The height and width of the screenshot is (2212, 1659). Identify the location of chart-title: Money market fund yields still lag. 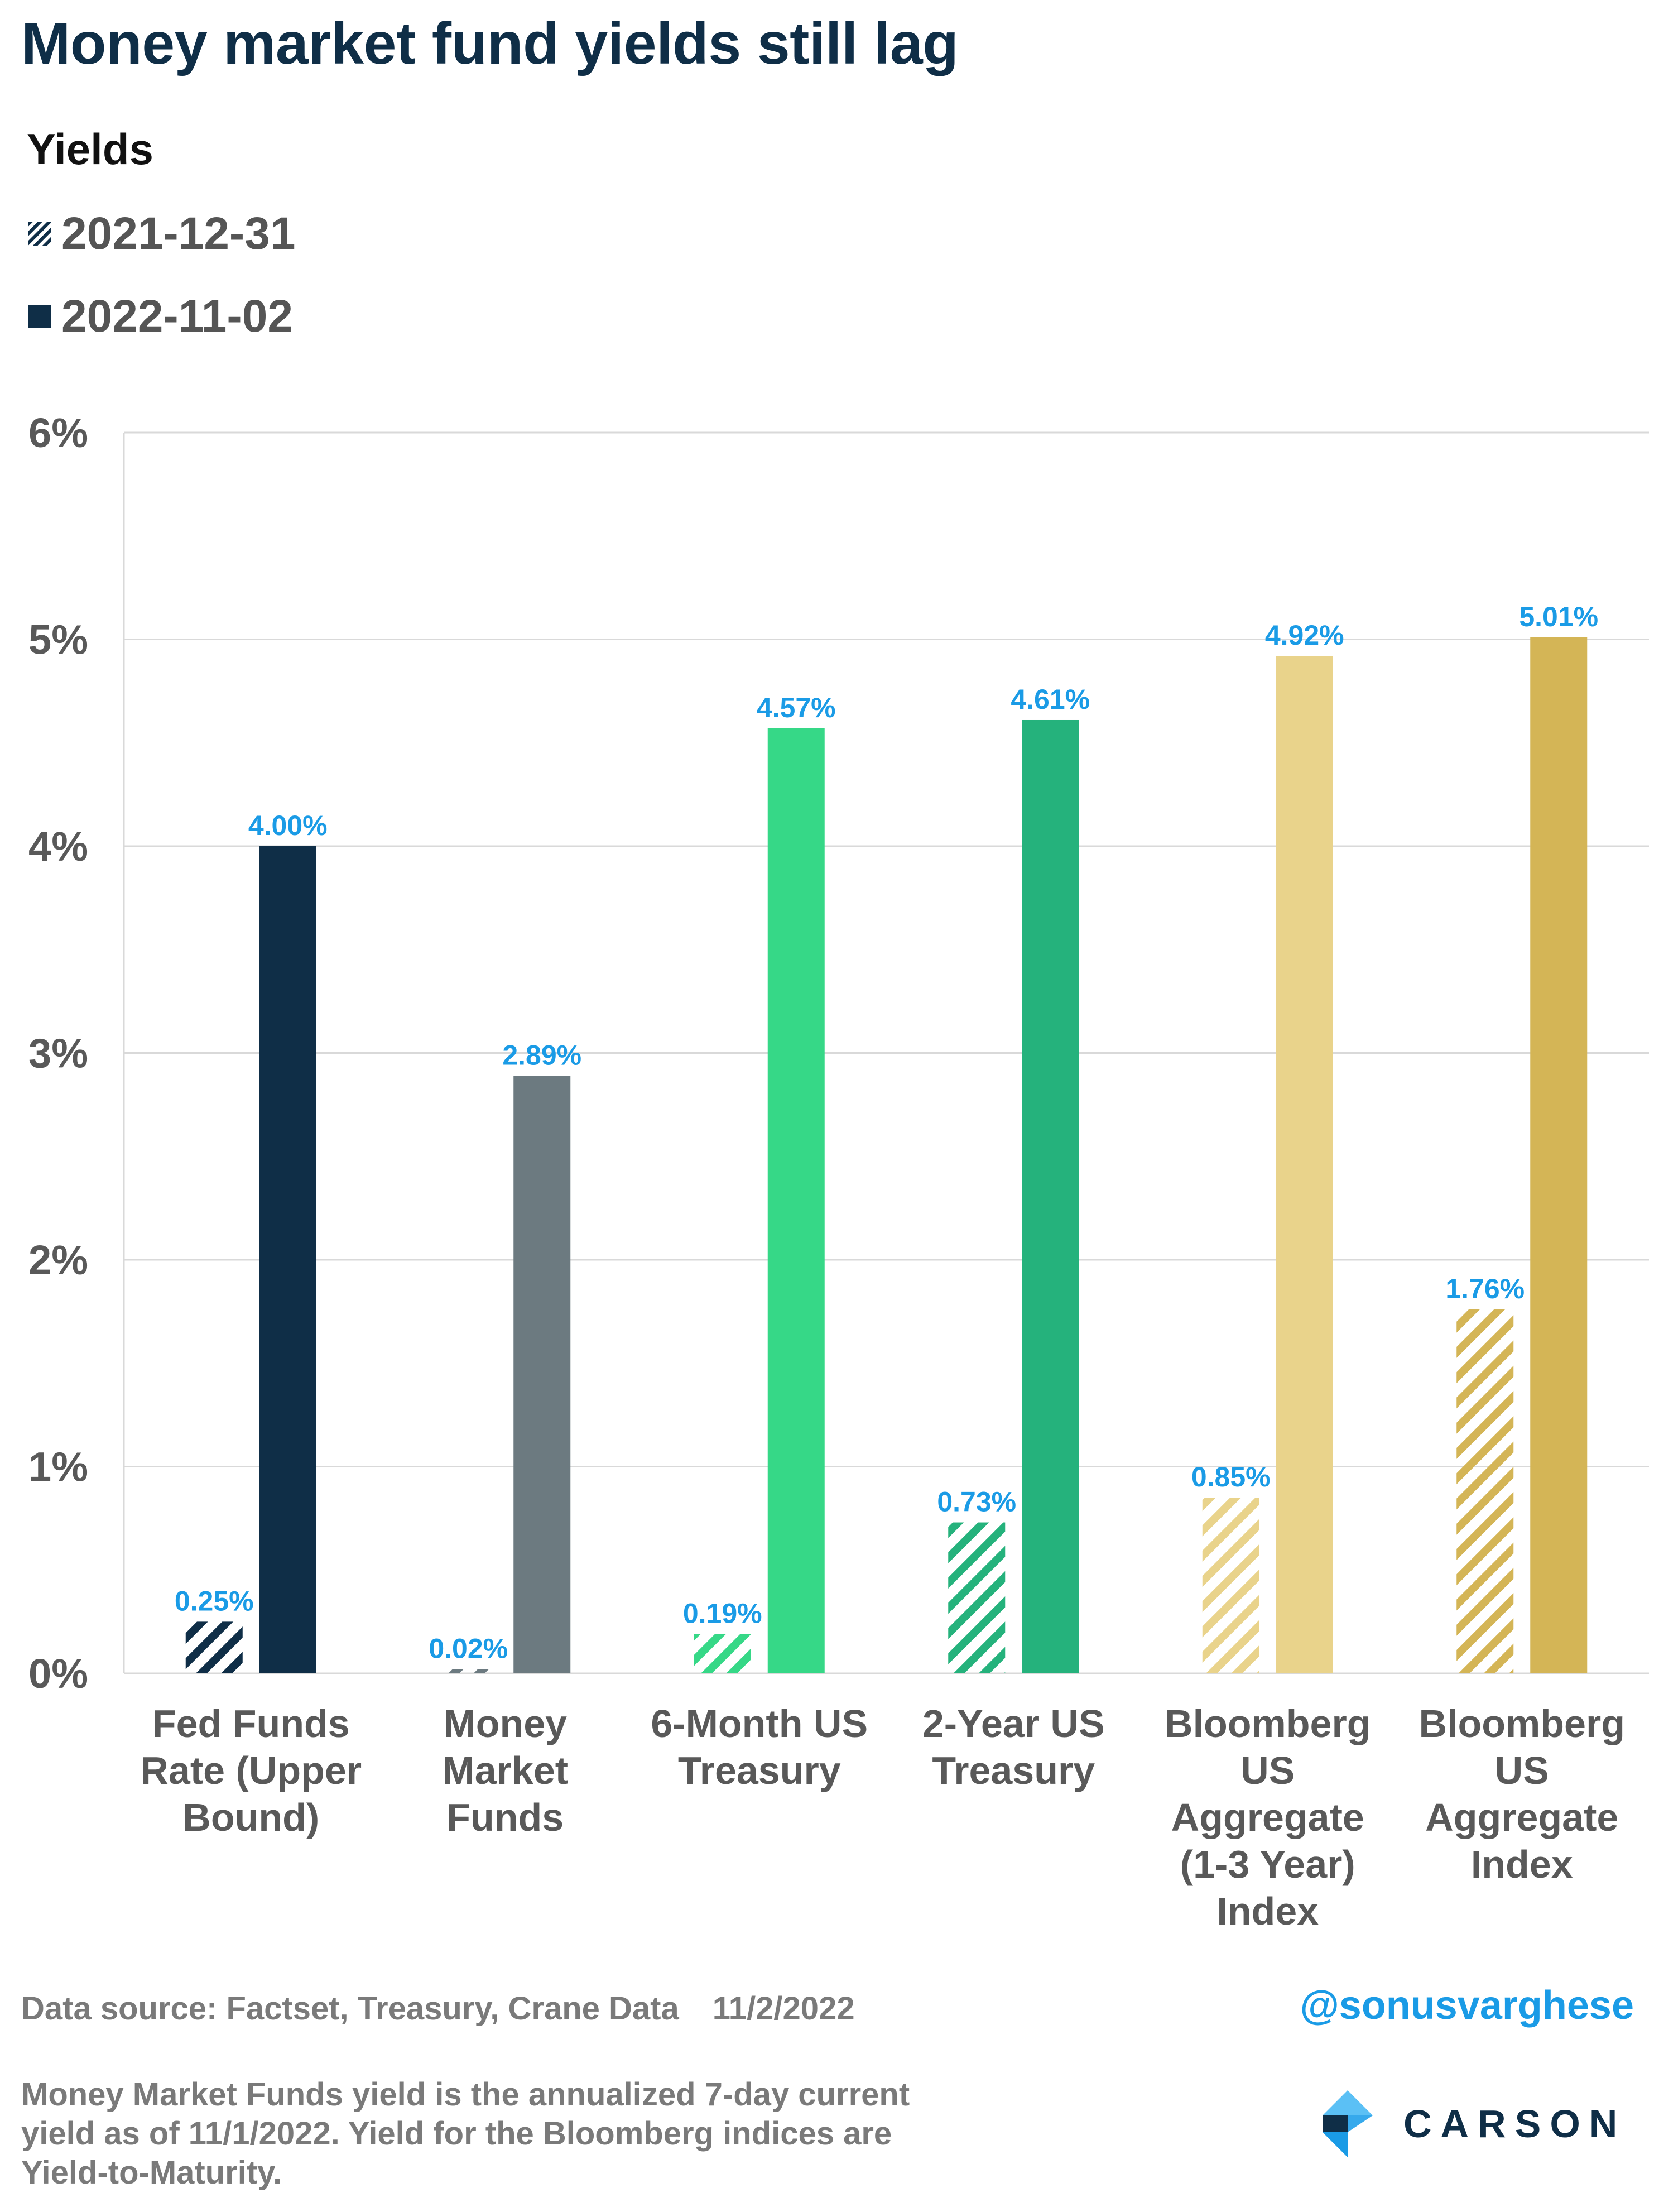
(490, 44).